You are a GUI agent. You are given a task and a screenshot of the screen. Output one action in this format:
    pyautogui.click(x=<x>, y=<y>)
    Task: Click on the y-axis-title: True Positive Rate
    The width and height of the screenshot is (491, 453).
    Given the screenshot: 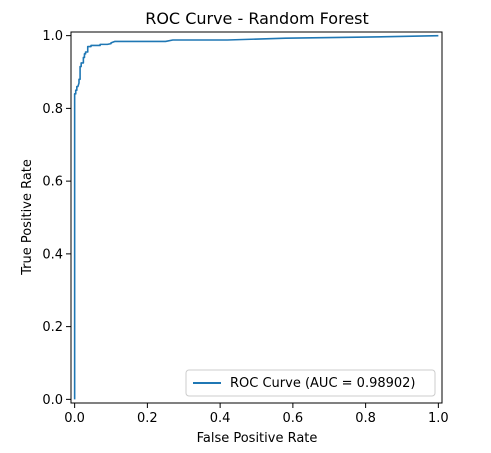 What is the action you would take?
    pyautogui.click(x=27, y=217)
    